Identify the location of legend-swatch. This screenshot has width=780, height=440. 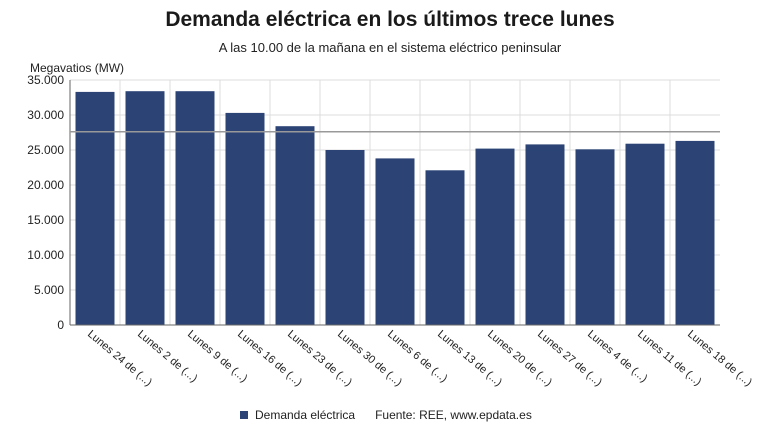
(244, 415).